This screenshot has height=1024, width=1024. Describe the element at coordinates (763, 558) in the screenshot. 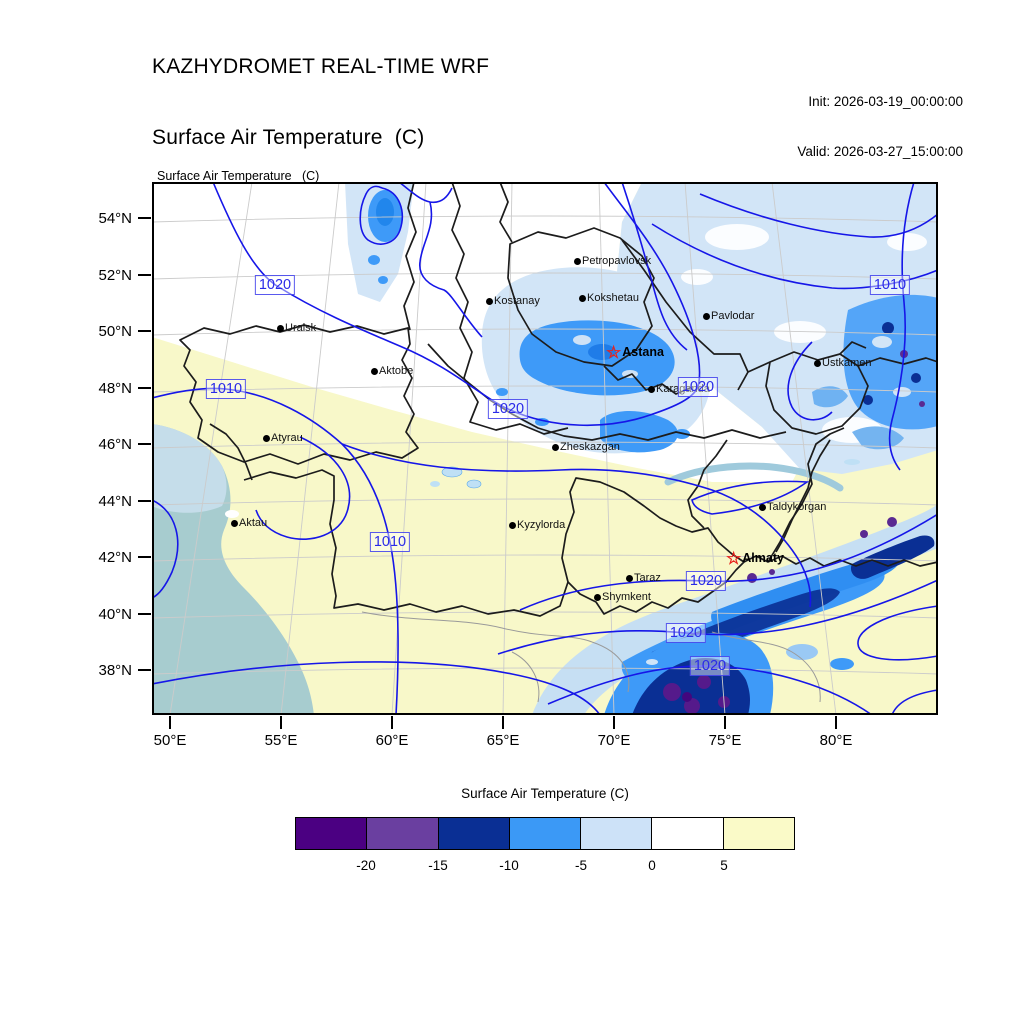

I see `city-label: Almaty` at that location.